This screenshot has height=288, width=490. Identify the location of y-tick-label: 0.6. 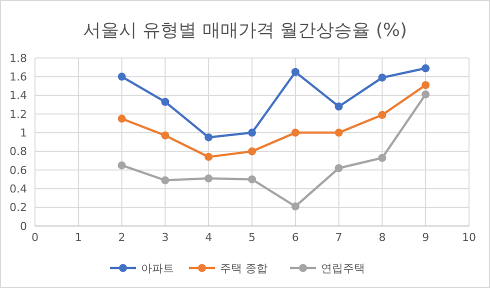
(18, 170).